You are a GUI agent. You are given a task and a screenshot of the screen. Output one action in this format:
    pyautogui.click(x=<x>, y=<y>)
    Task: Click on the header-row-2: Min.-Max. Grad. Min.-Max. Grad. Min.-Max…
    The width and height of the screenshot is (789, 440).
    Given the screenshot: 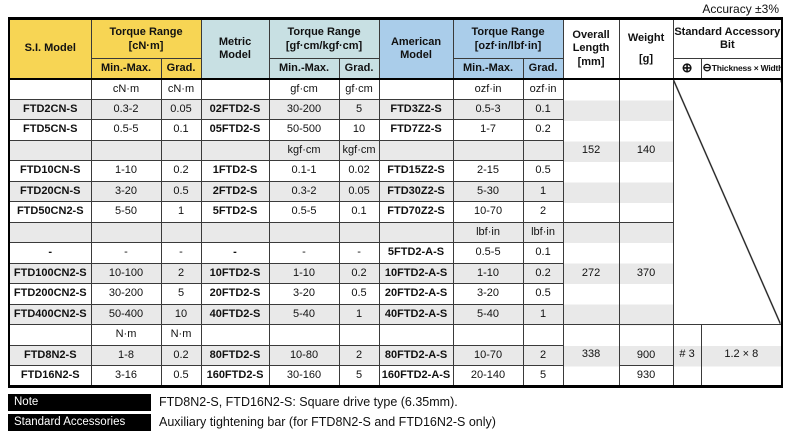 What is the action you would take?
    pyautogui.click(x=396, y=68)
    